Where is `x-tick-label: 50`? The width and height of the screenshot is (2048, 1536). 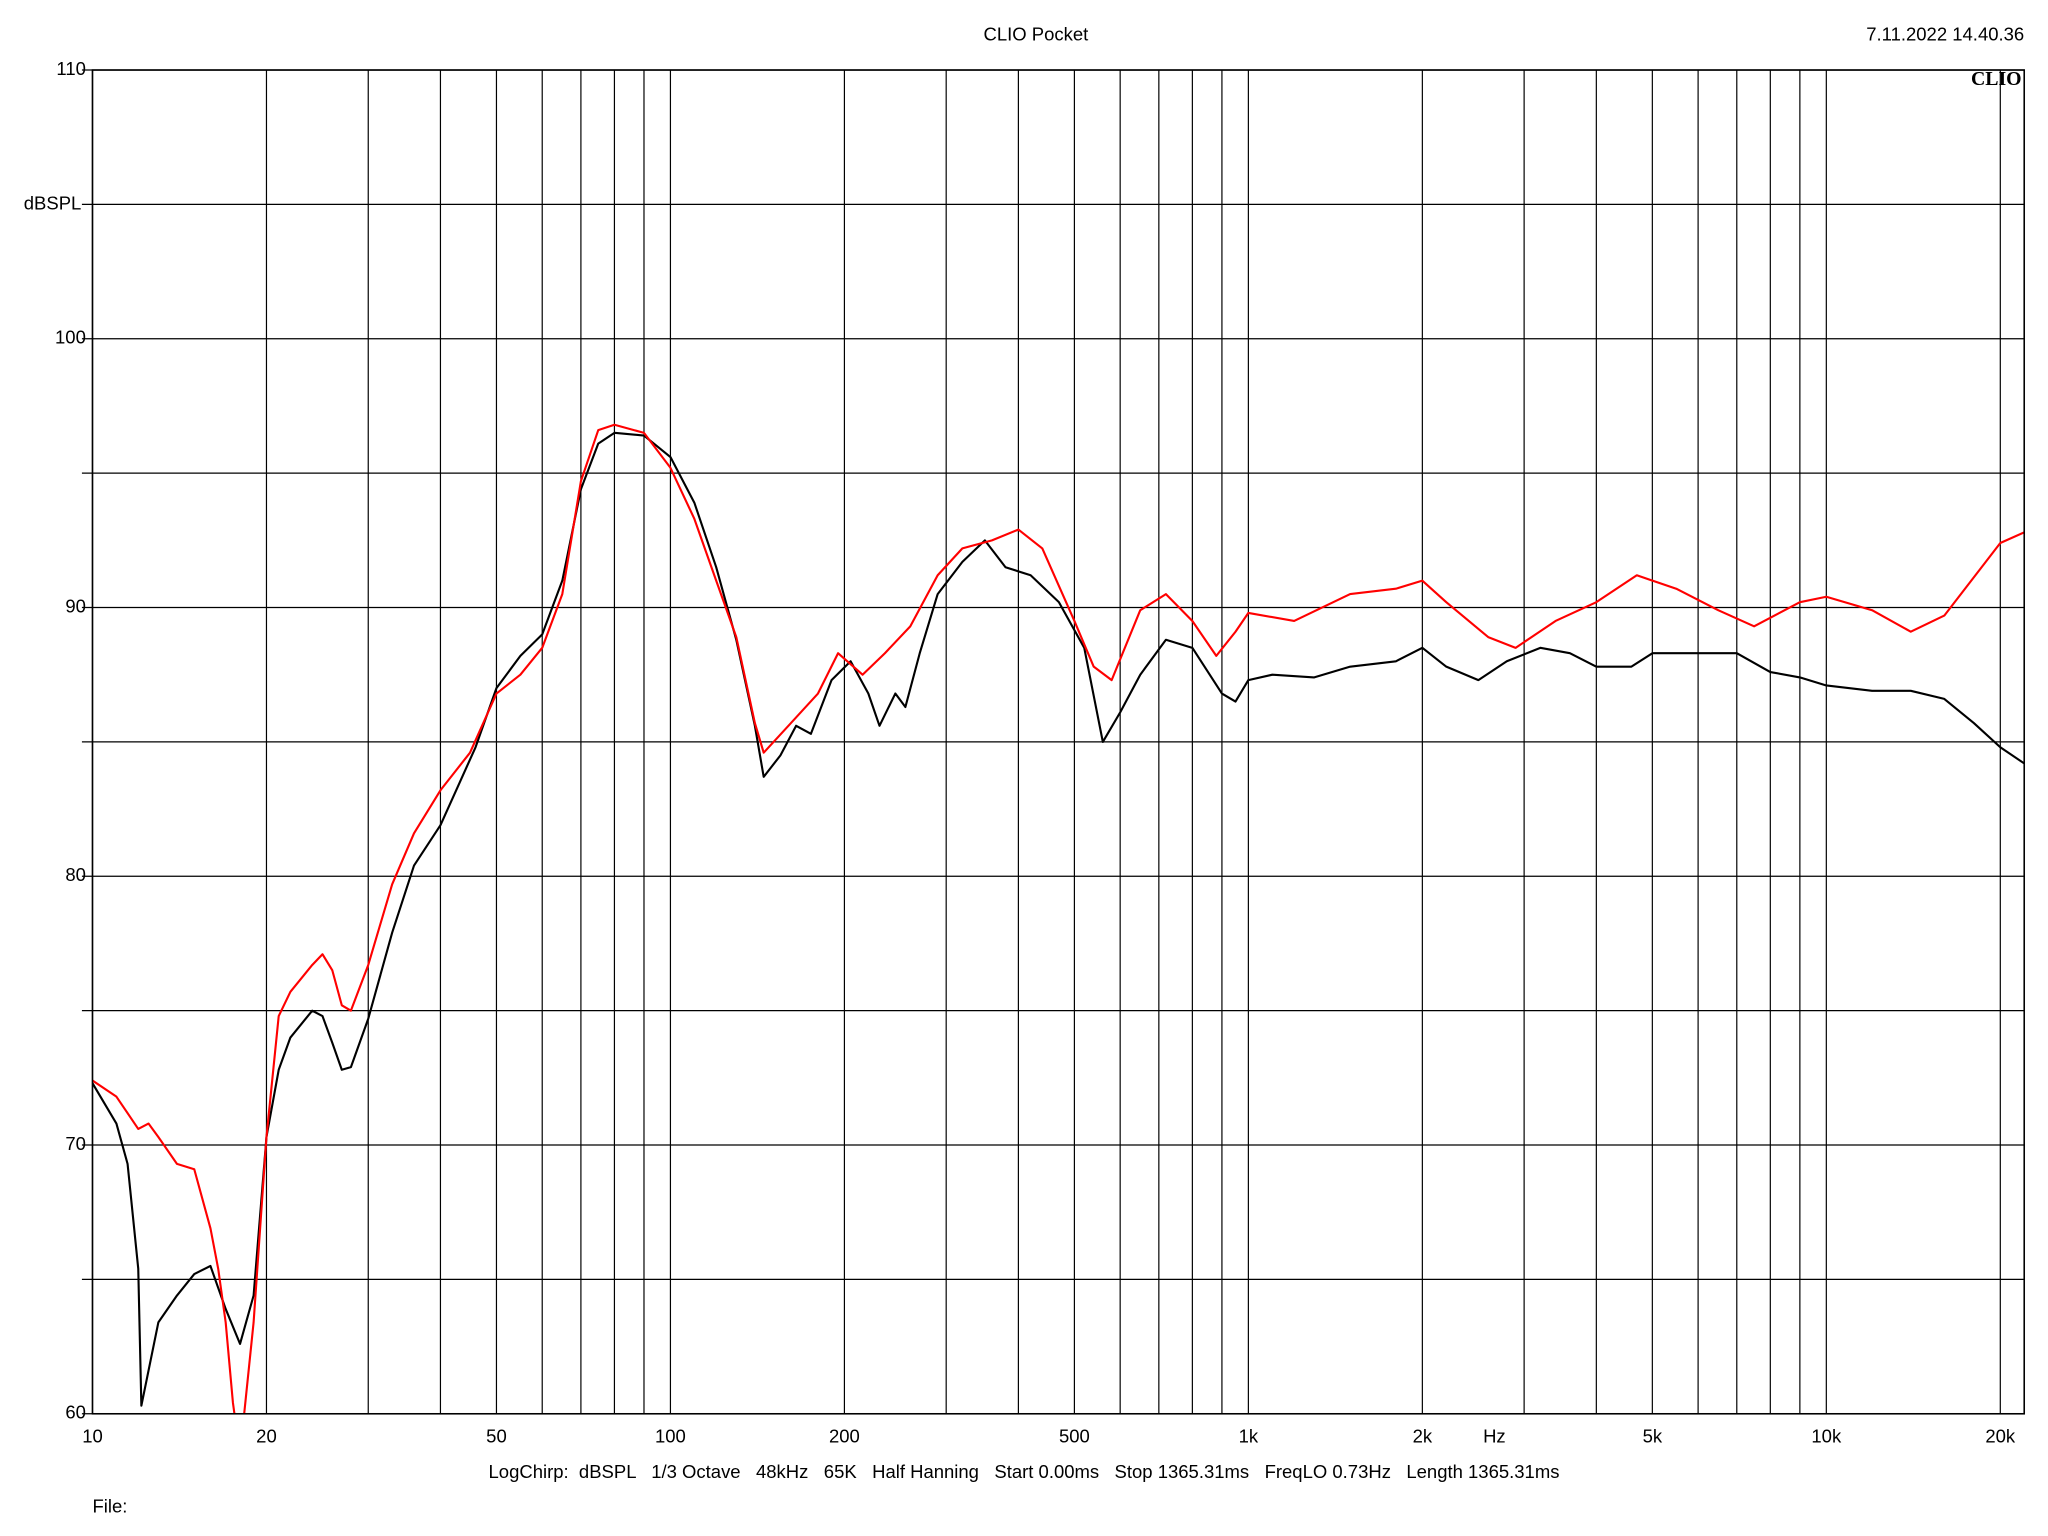 x-tick-label: 50 is located at coordinates (496, 1435).